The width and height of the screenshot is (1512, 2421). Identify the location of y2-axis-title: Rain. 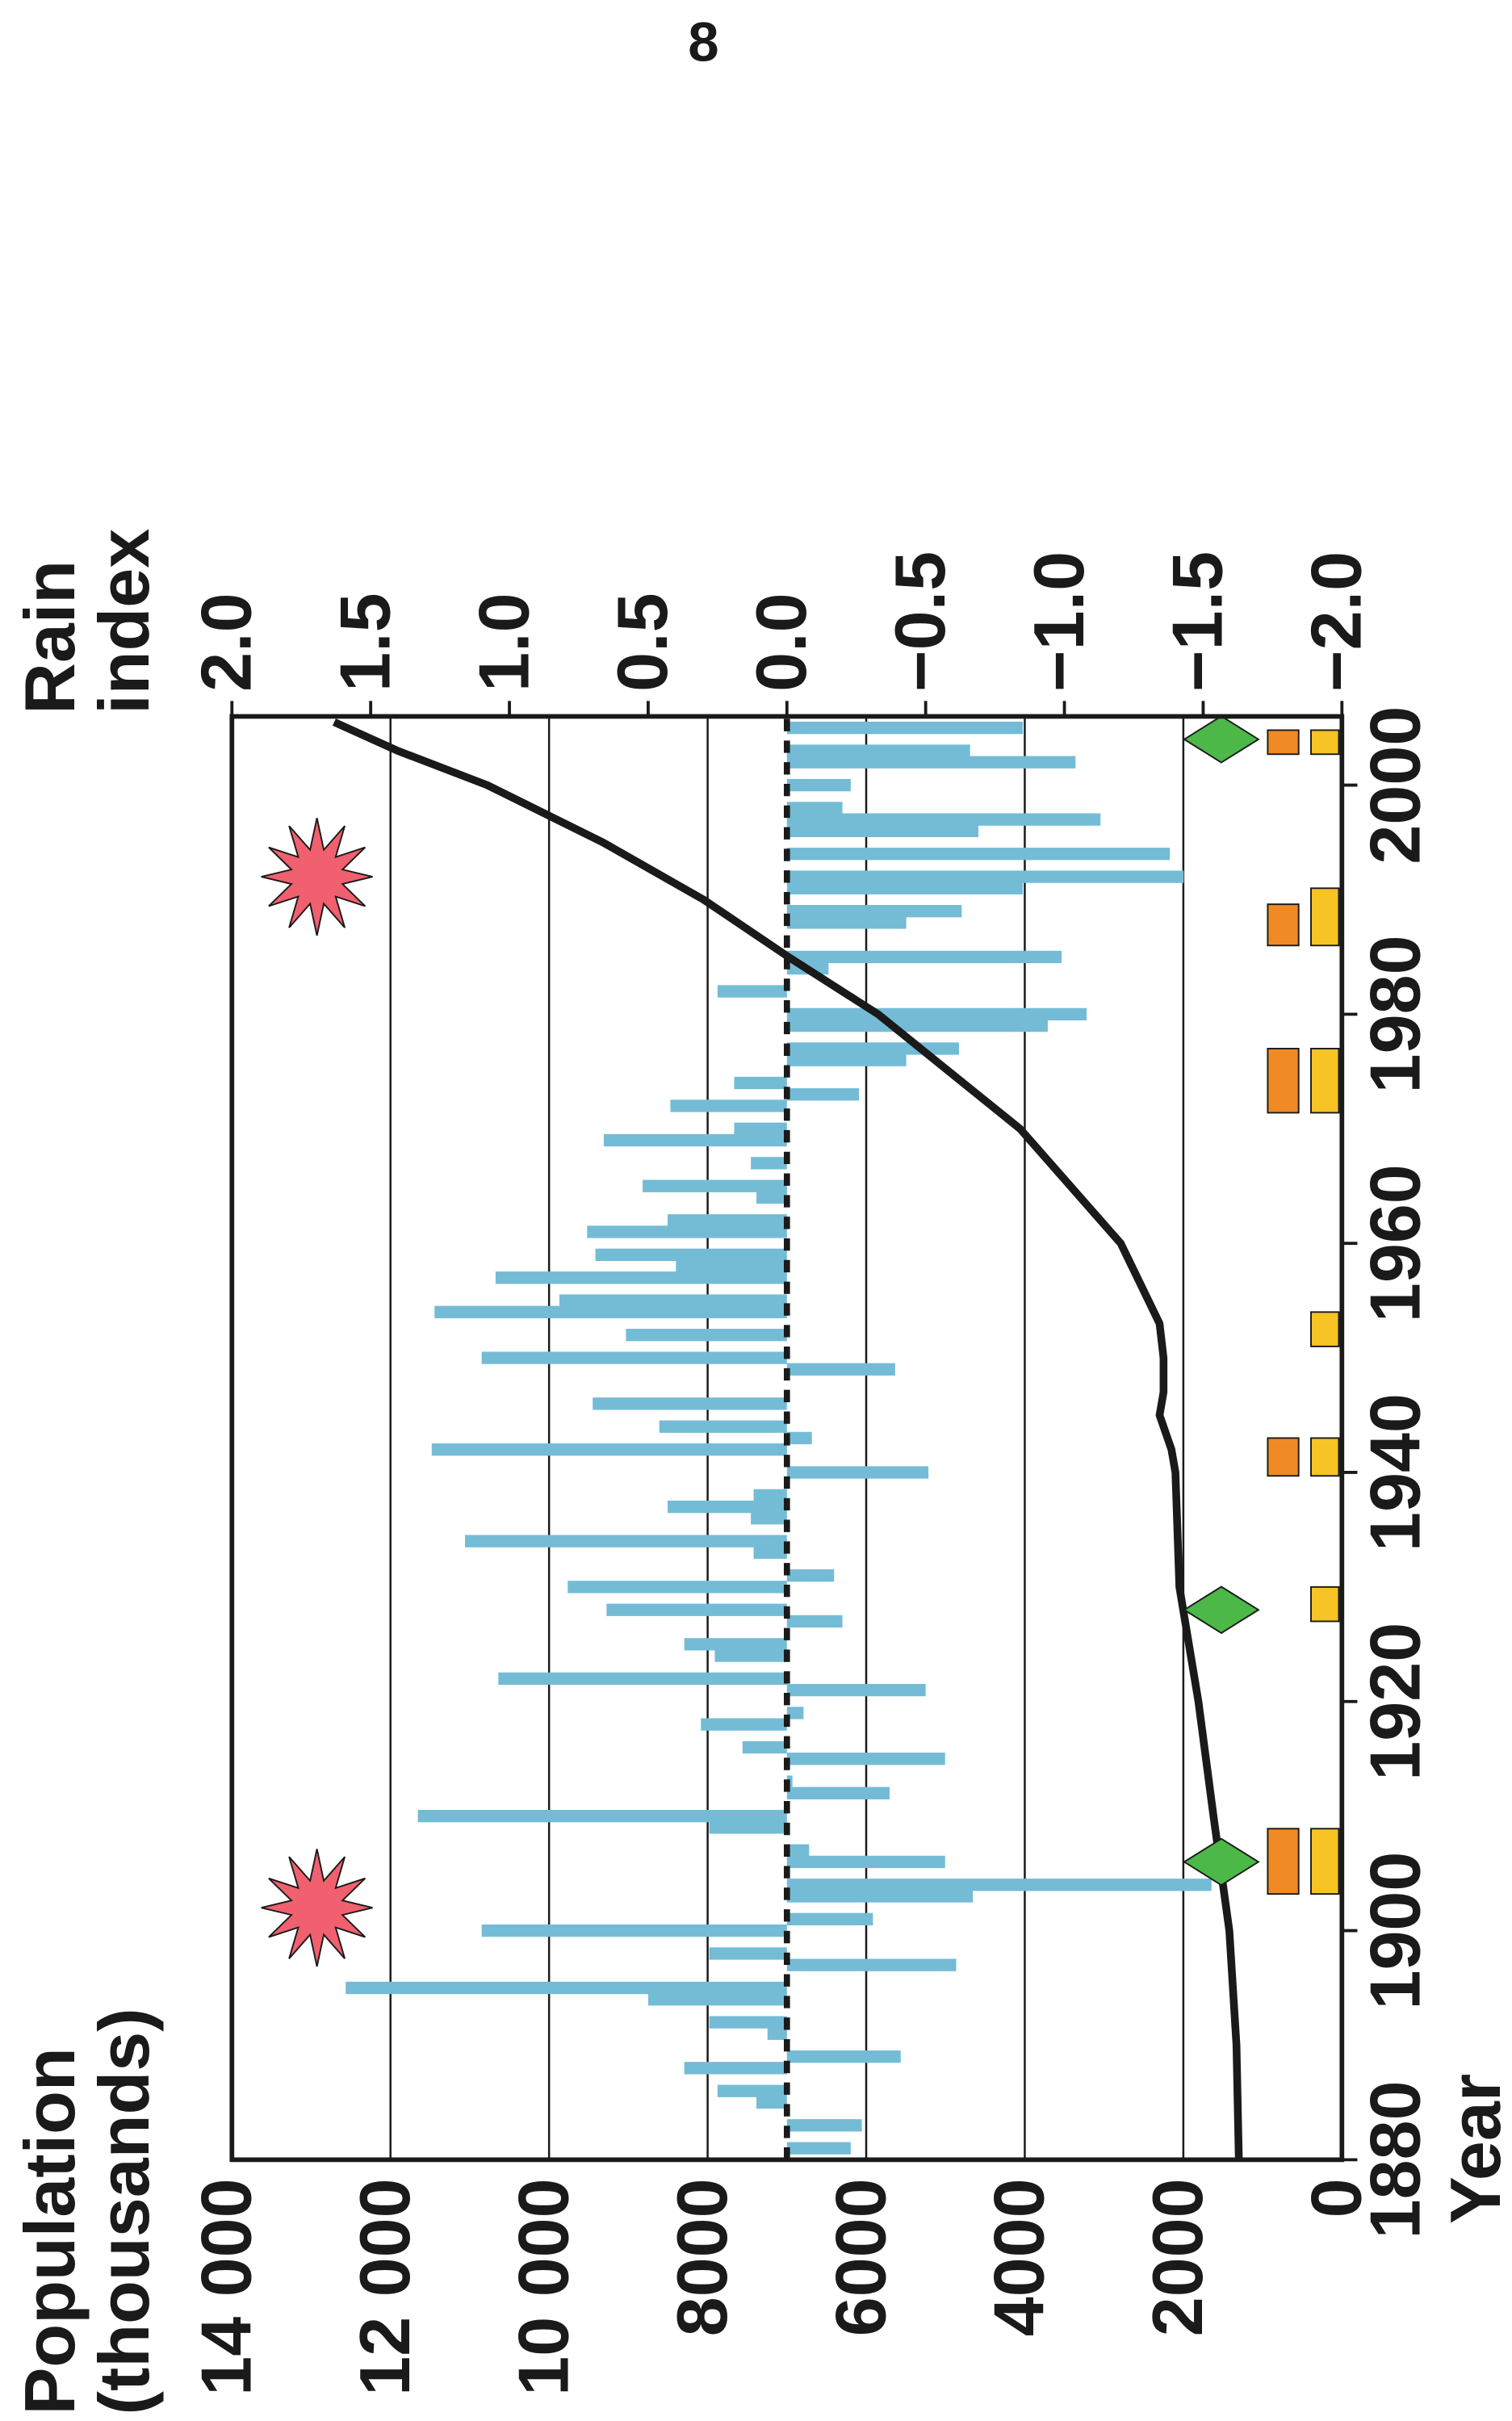
(50, 637).